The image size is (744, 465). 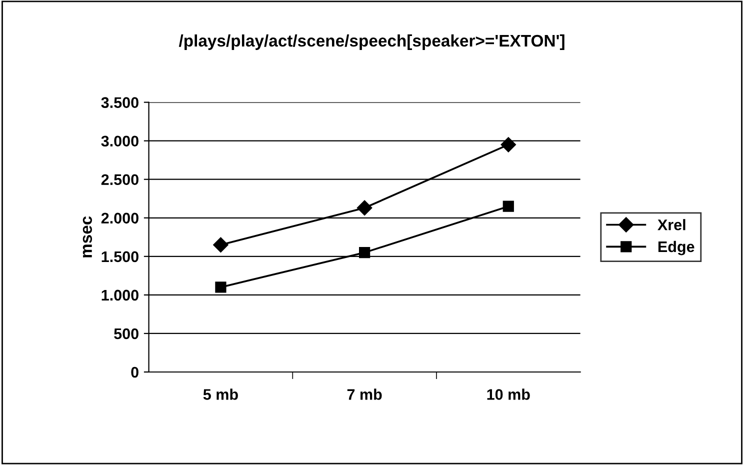 What do you see at coordinates (119, 102) in the screenshot?
I see `y-tick-label: 3.500` at bounding box center [119, 102].